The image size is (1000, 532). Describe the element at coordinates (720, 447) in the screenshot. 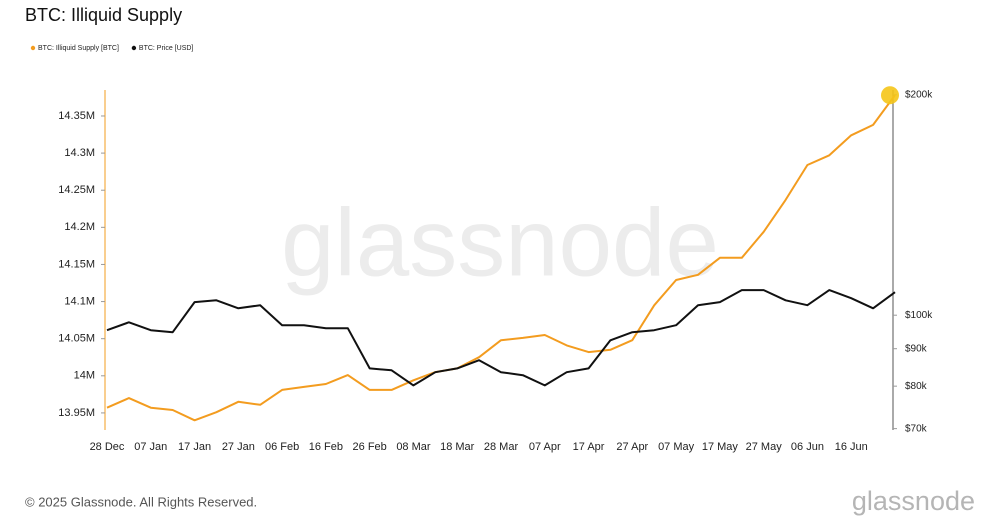

I see `x-tick-label: 17 May` at that location.